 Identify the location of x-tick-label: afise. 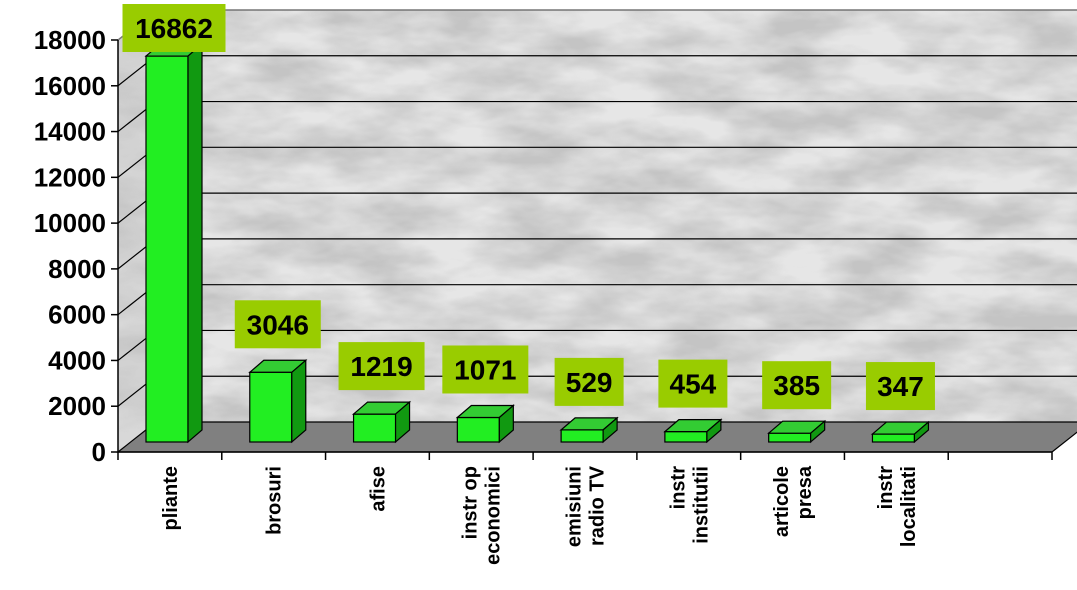
(378, 489).